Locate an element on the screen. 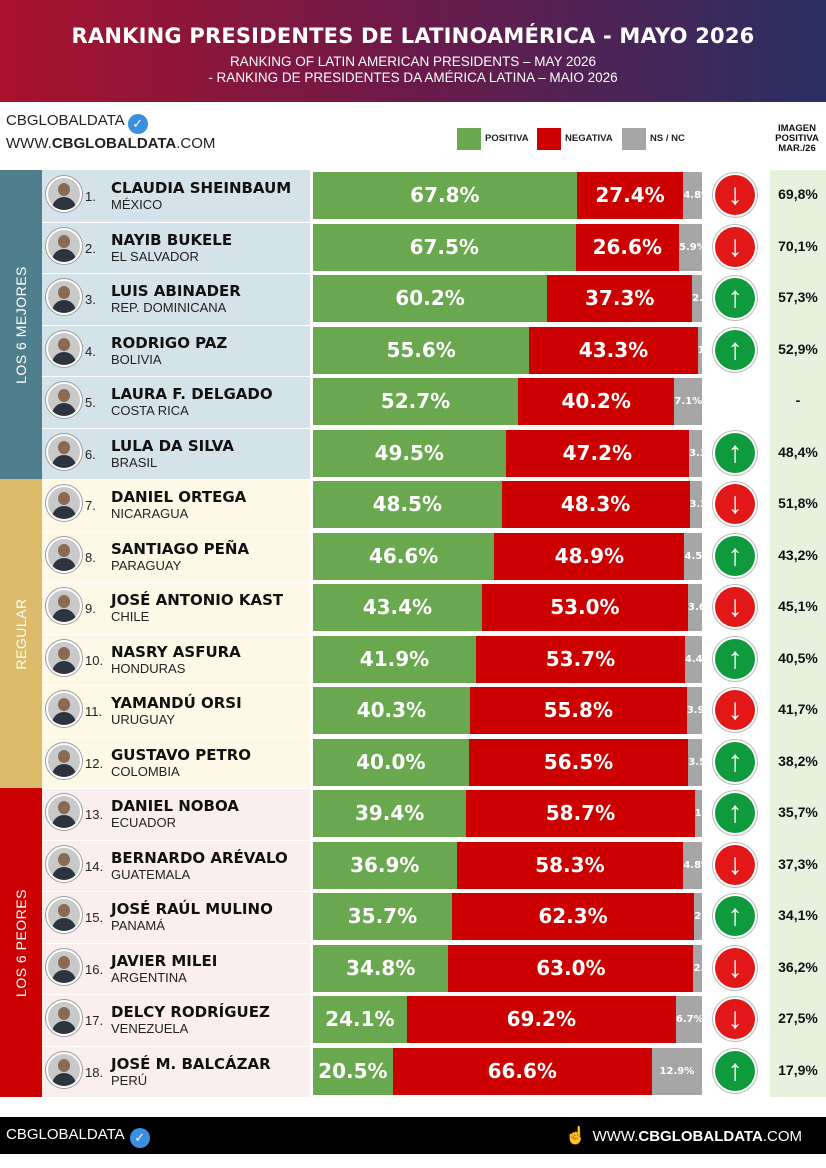 The width and height of the screenshot is (826, 1168). footer-website-link: ☝ WWW.CBGLOBALDATA.COM is located at coordinates (683, 1136).